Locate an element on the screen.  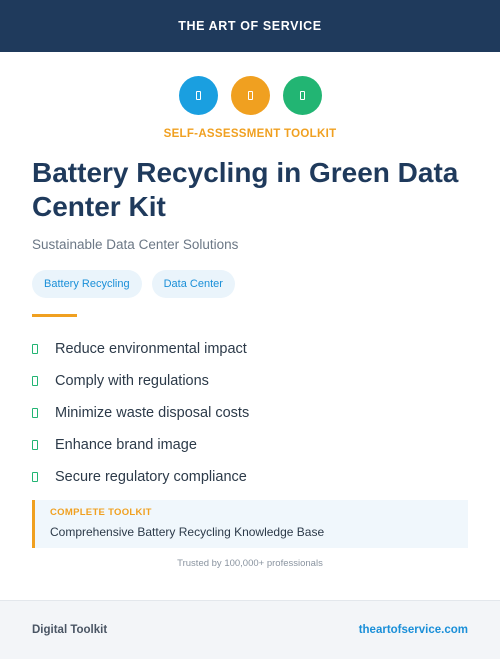
feature-item: Enhance brand image is located at coordinates (140, 445).